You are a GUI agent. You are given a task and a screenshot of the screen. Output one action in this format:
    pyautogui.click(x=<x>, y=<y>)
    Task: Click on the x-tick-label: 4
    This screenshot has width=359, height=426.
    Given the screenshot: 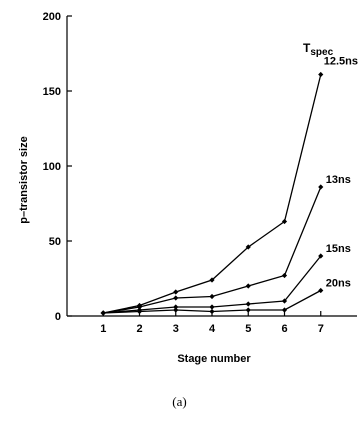 What is the action you would take?
    pyautogui.click(x=212, y=329)
    